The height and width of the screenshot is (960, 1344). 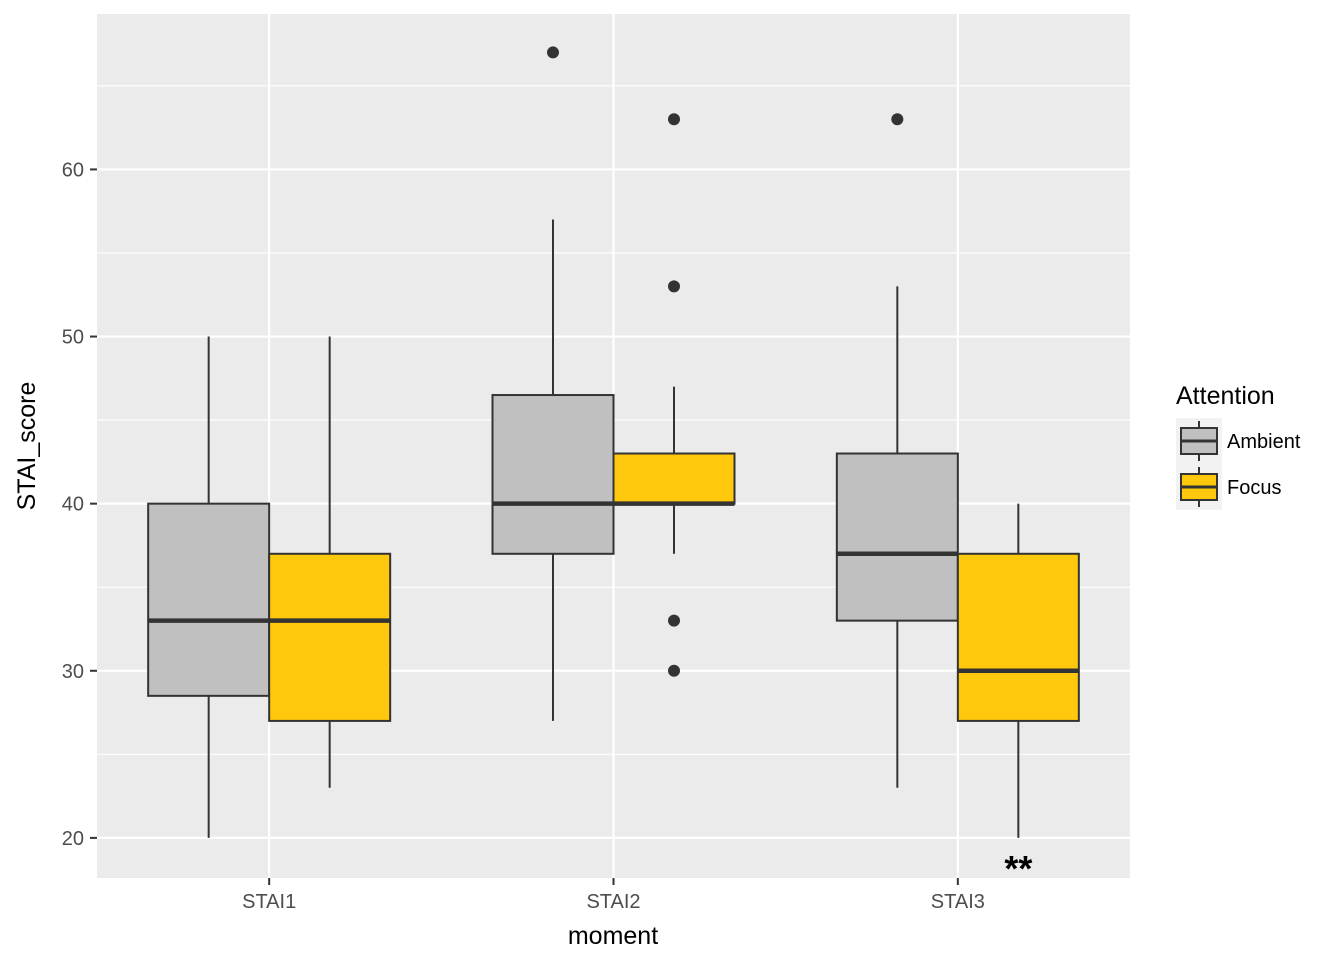 I want to click on legend-label-ambient: Ambient, so click(x=1264, y=442).